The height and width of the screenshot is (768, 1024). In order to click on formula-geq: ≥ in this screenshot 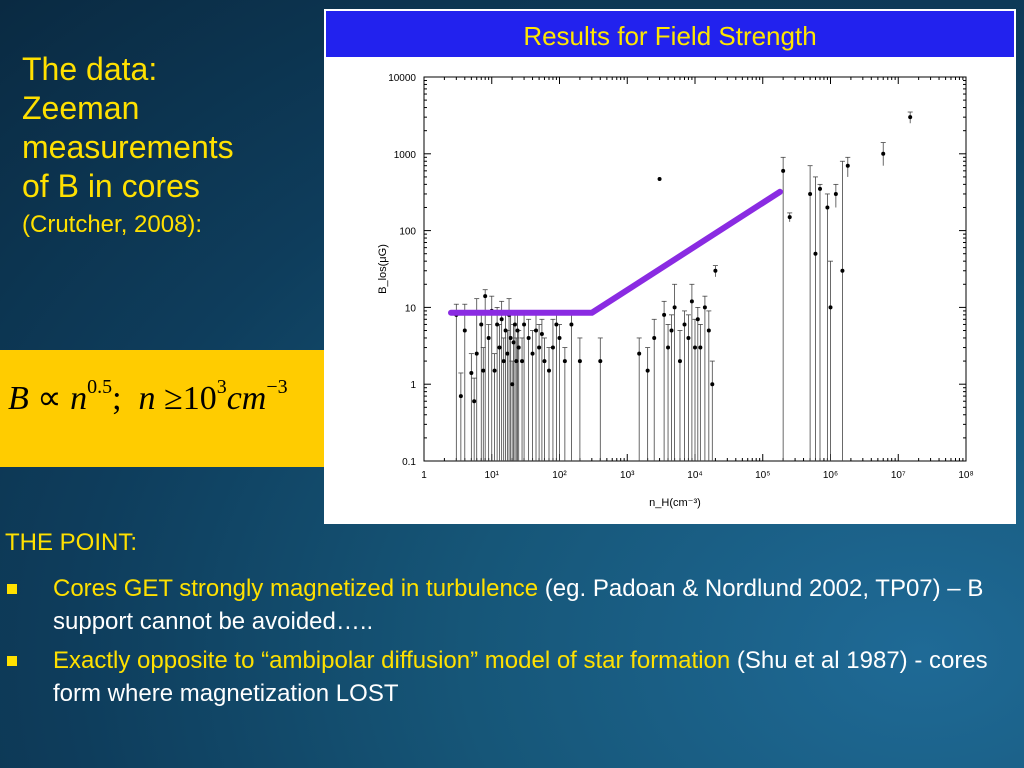, I will do `click(173, 398)`.